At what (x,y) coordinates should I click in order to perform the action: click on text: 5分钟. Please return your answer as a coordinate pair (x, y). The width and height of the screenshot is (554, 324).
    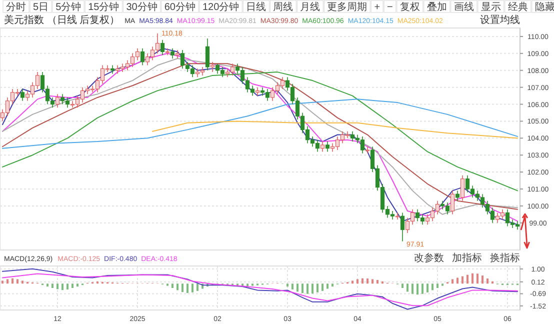
    Looking at the image, I should click on (69, 7).